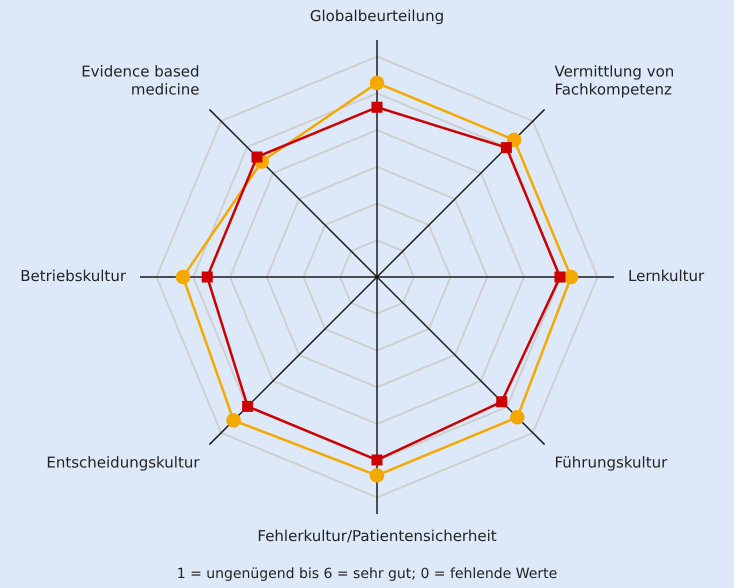  Describe the element at coordinates (140, 80) in the screenshot. I see `spoke-label: Evidence based medicine` at that location.